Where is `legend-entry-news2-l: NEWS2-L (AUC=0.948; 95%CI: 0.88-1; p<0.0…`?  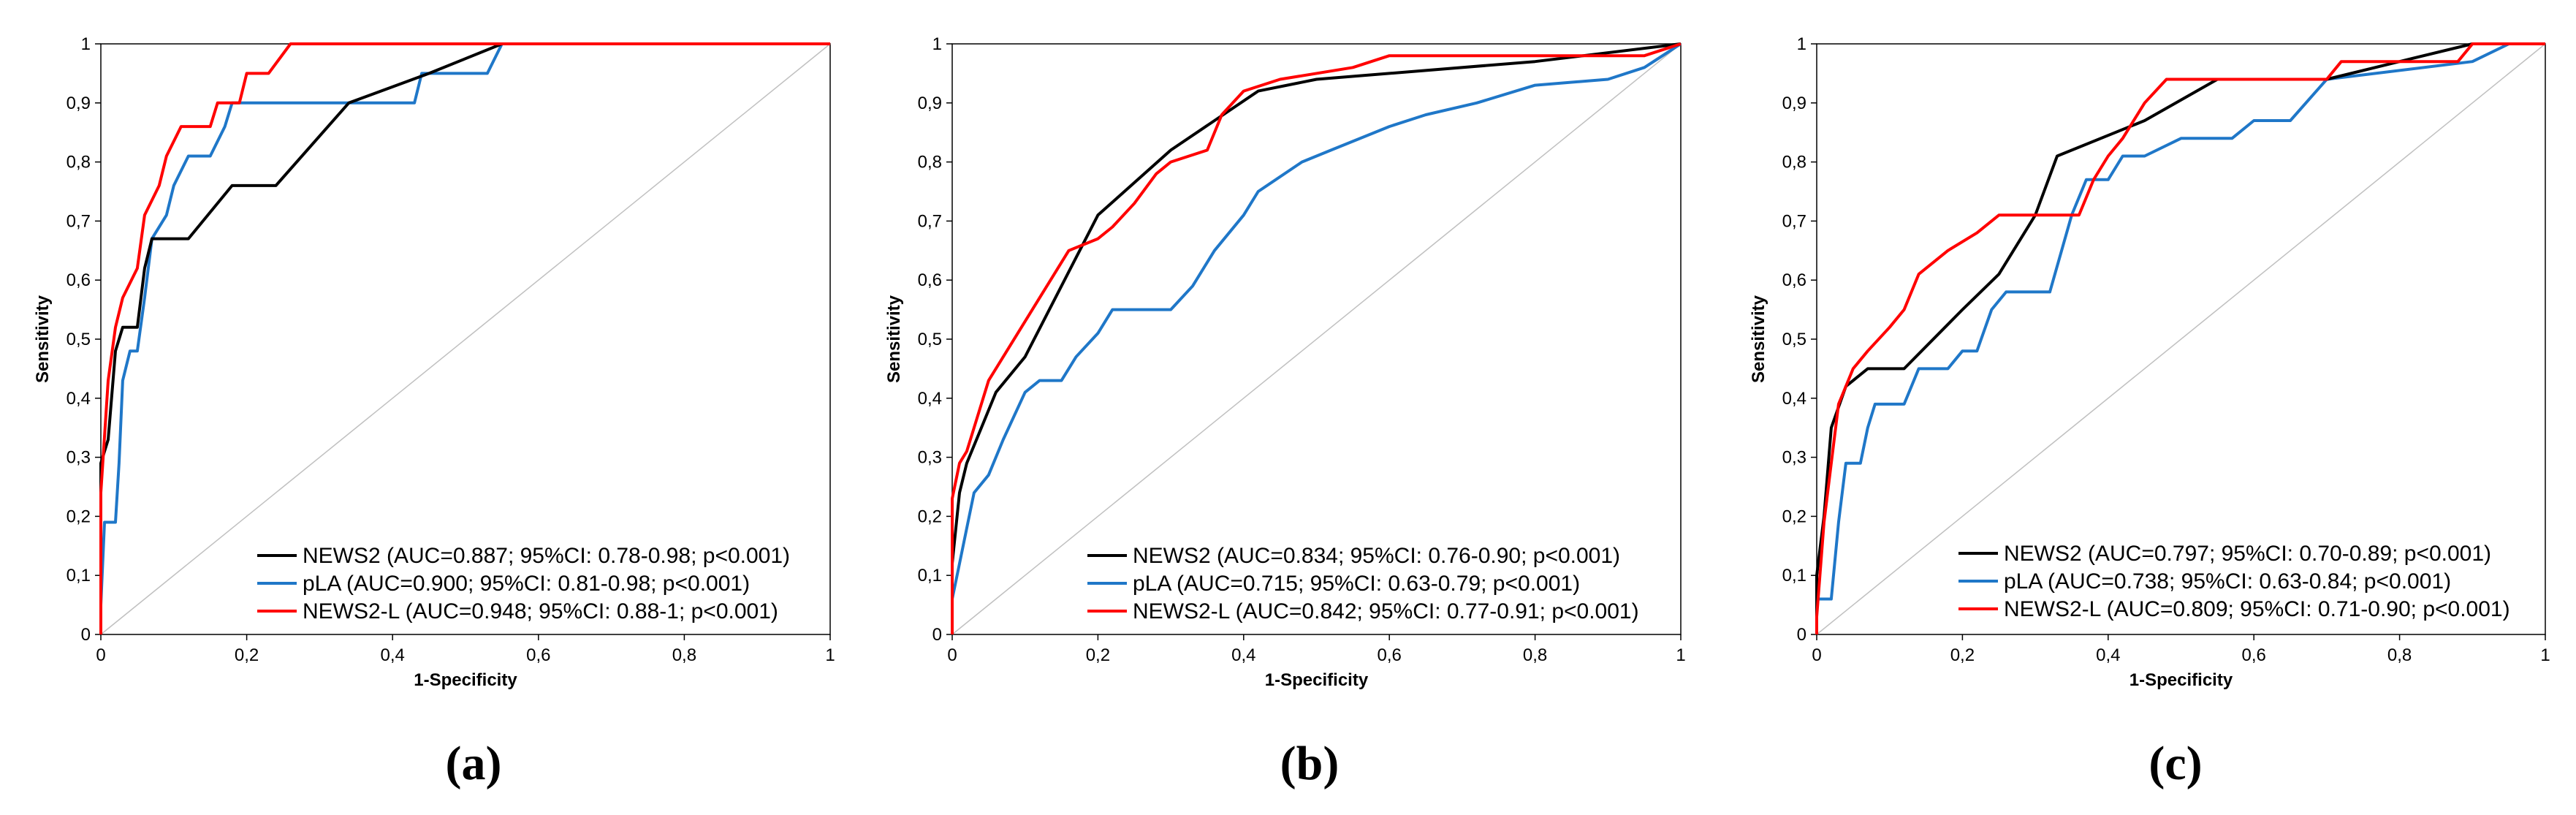
legend-entry-news2-l: NEWS2-L (AUC=0.948; 95%CI: 0.88-1; p<0.0… is located at coordinates (540, 611).